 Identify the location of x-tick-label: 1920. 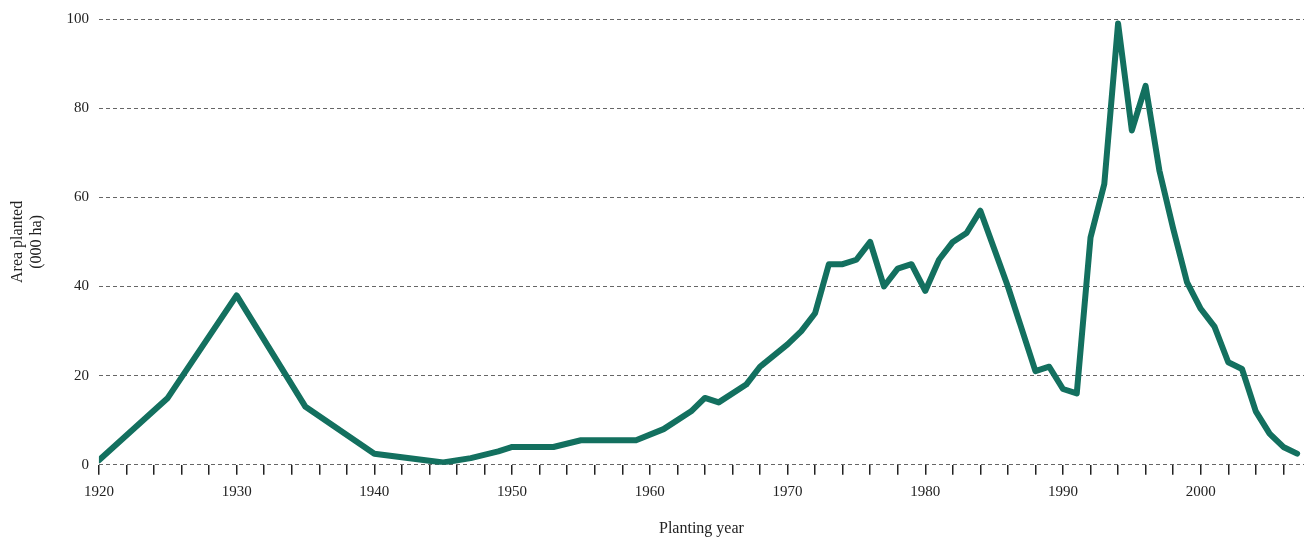
(98, 490).